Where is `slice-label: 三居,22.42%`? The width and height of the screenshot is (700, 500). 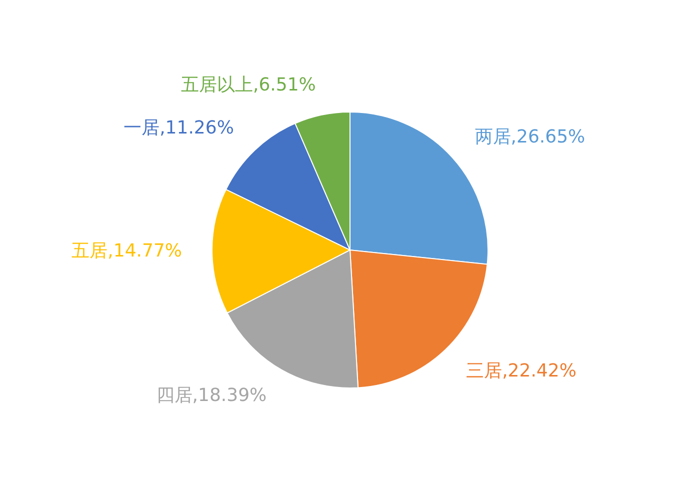
slice-label: 三居,22.42% is located at coordinates (521, 371).